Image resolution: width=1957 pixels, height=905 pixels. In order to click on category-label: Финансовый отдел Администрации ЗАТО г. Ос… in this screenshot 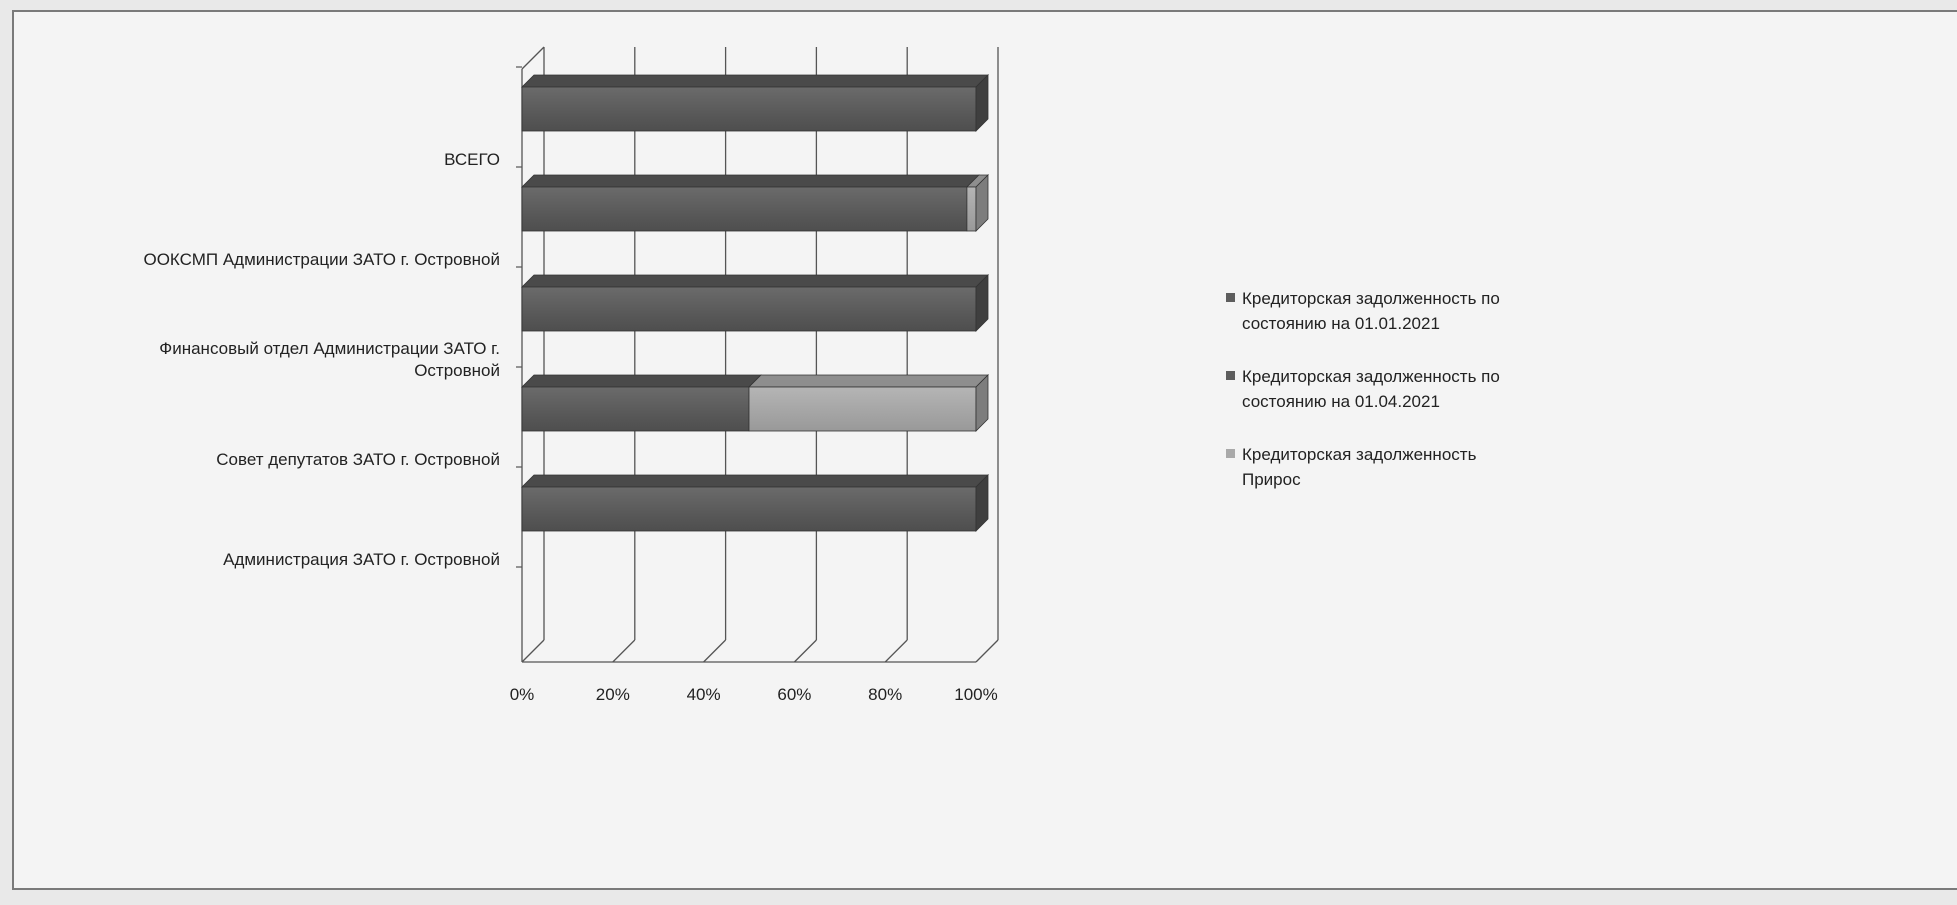, I will do `click(329, 359)`.